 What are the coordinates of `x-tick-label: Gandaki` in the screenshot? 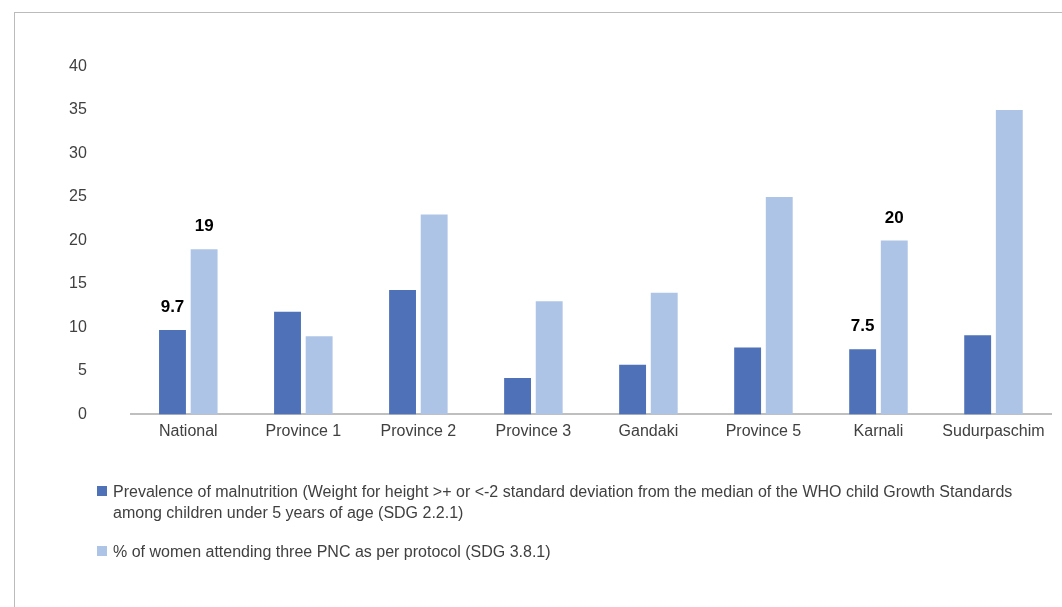 It's located at (648, 431).